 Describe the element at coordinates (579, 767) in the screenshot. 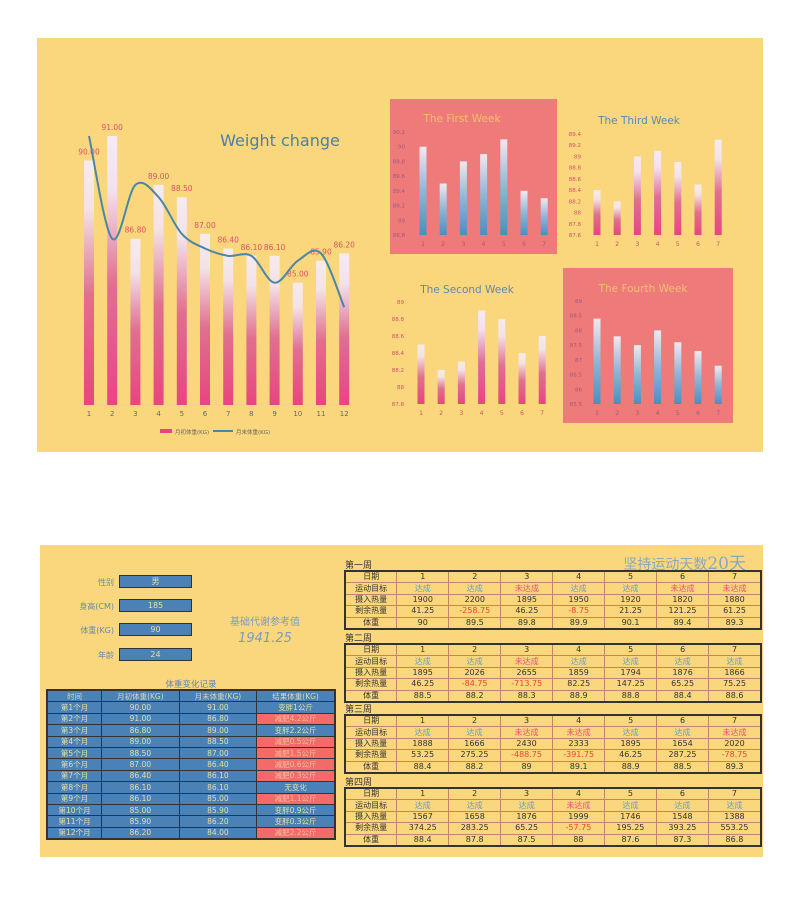

I see `weight-cell: 89.1` at that location.